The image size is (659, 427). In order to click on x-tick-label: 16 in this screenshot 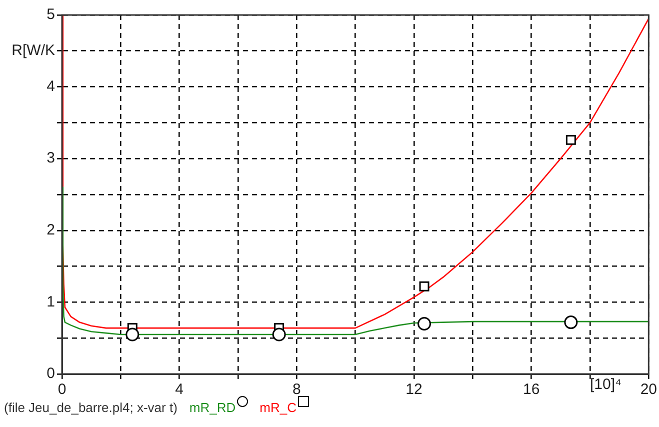, I will do `click(531, 389)`.